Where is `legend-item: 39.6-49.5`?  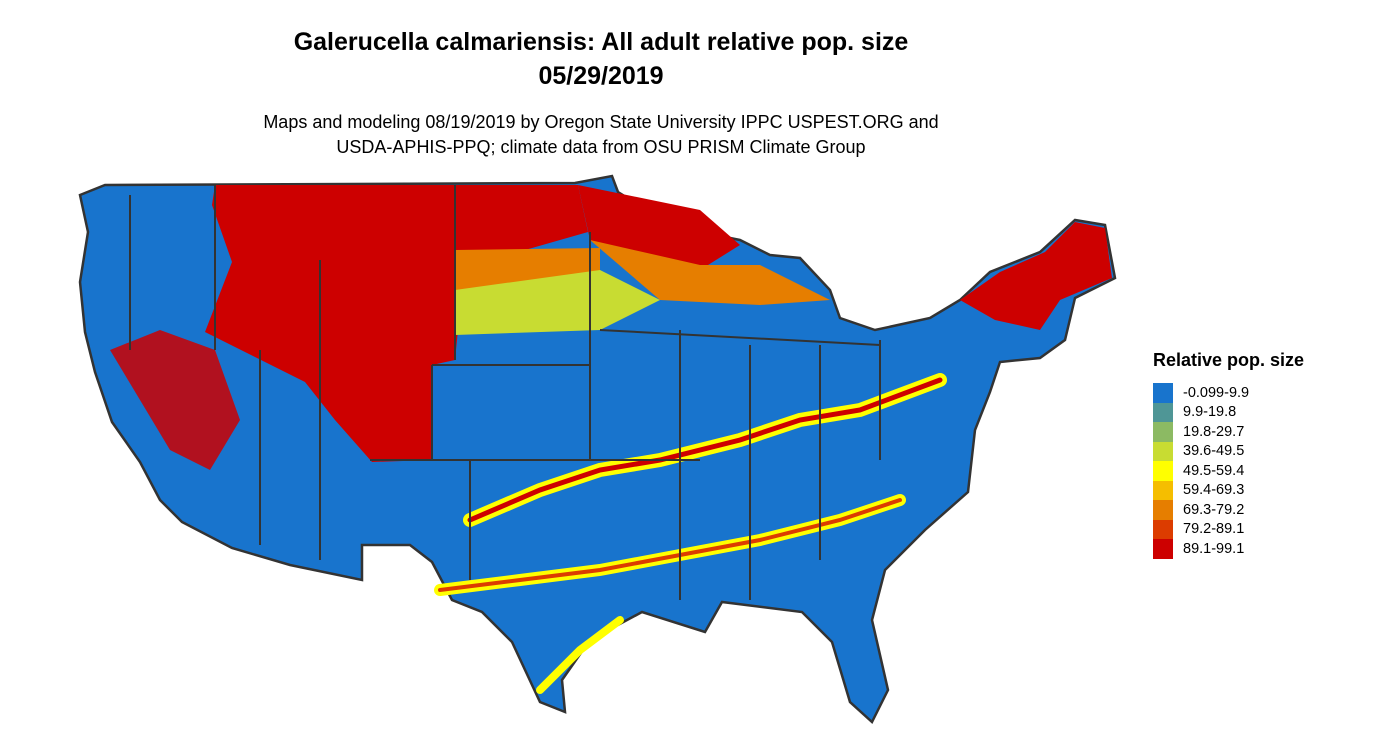
legend-item: 39.6-49.5 is located at coordinates (1228, 451).